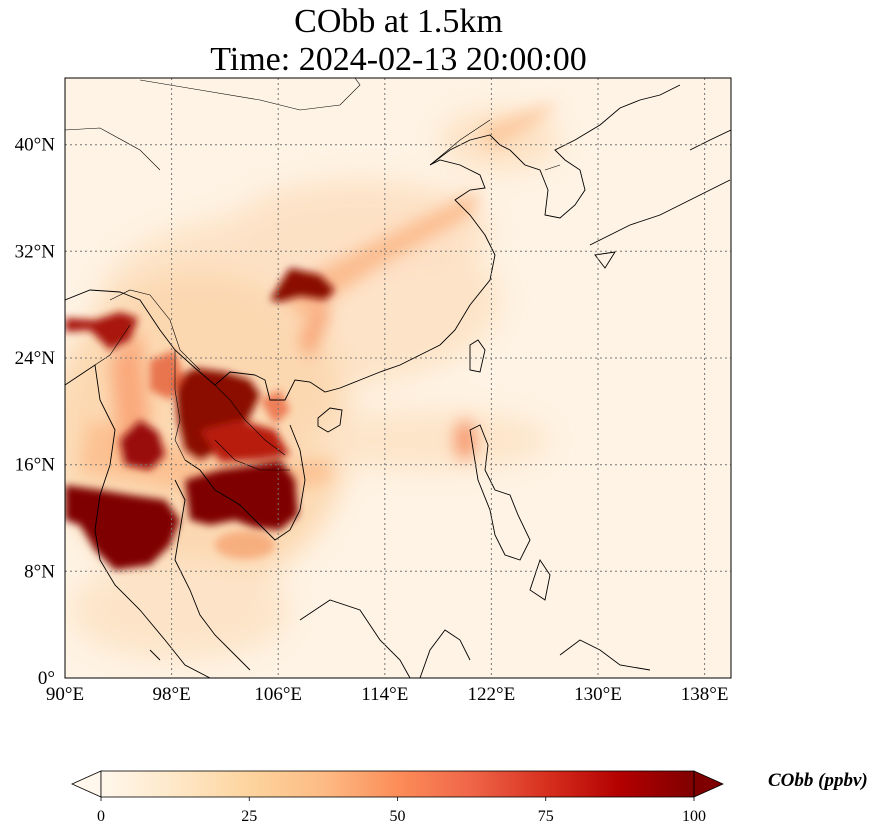  I want to click on lat-tick-label: 0°, so click(46, 678).